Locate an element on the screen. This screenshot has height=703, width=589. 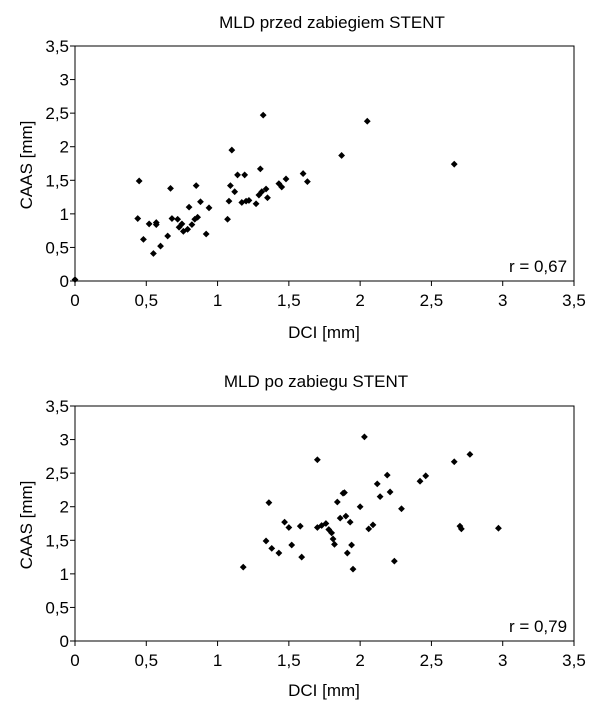
y-tick-label: 3 is located at coordinates (64, 80).